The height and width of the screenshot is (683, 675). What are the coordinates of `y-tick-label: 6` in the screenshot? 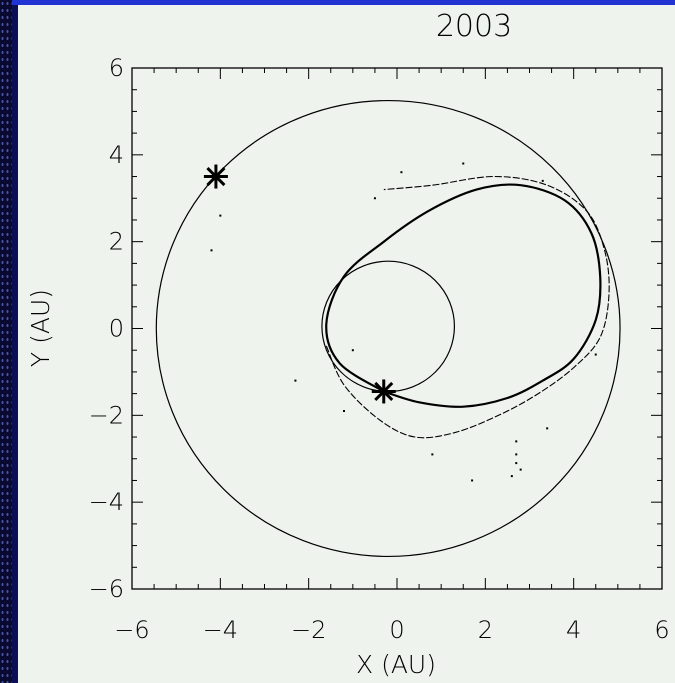 It's located at (116, 68).